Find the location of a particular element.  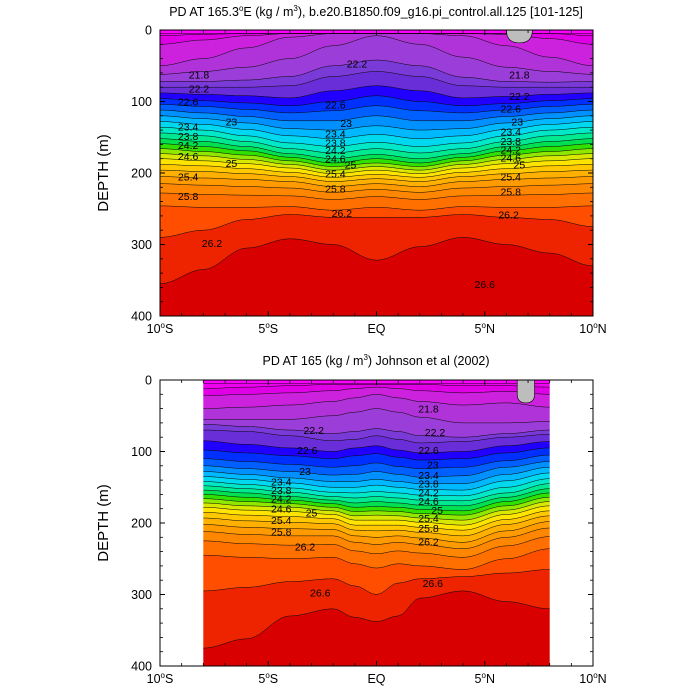

x-tick-label: 5oN is located at coordinates (485, 328).